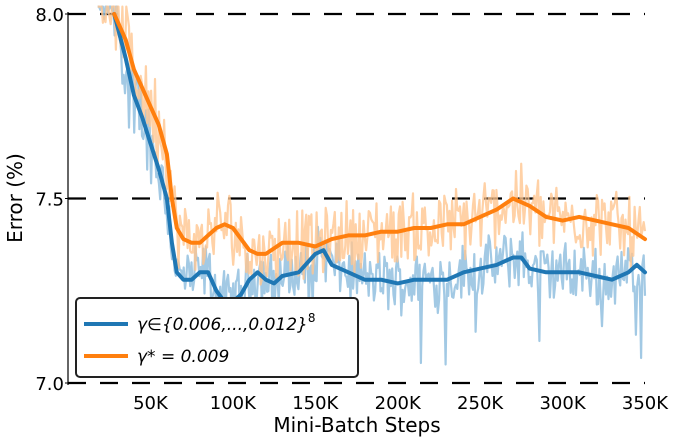 This screenshot has width=676, height=444. What do you see at coordinates (49, 15) in the screenshot?
I see `y-tick-label: 8.0` at bounding box center [49, 15].